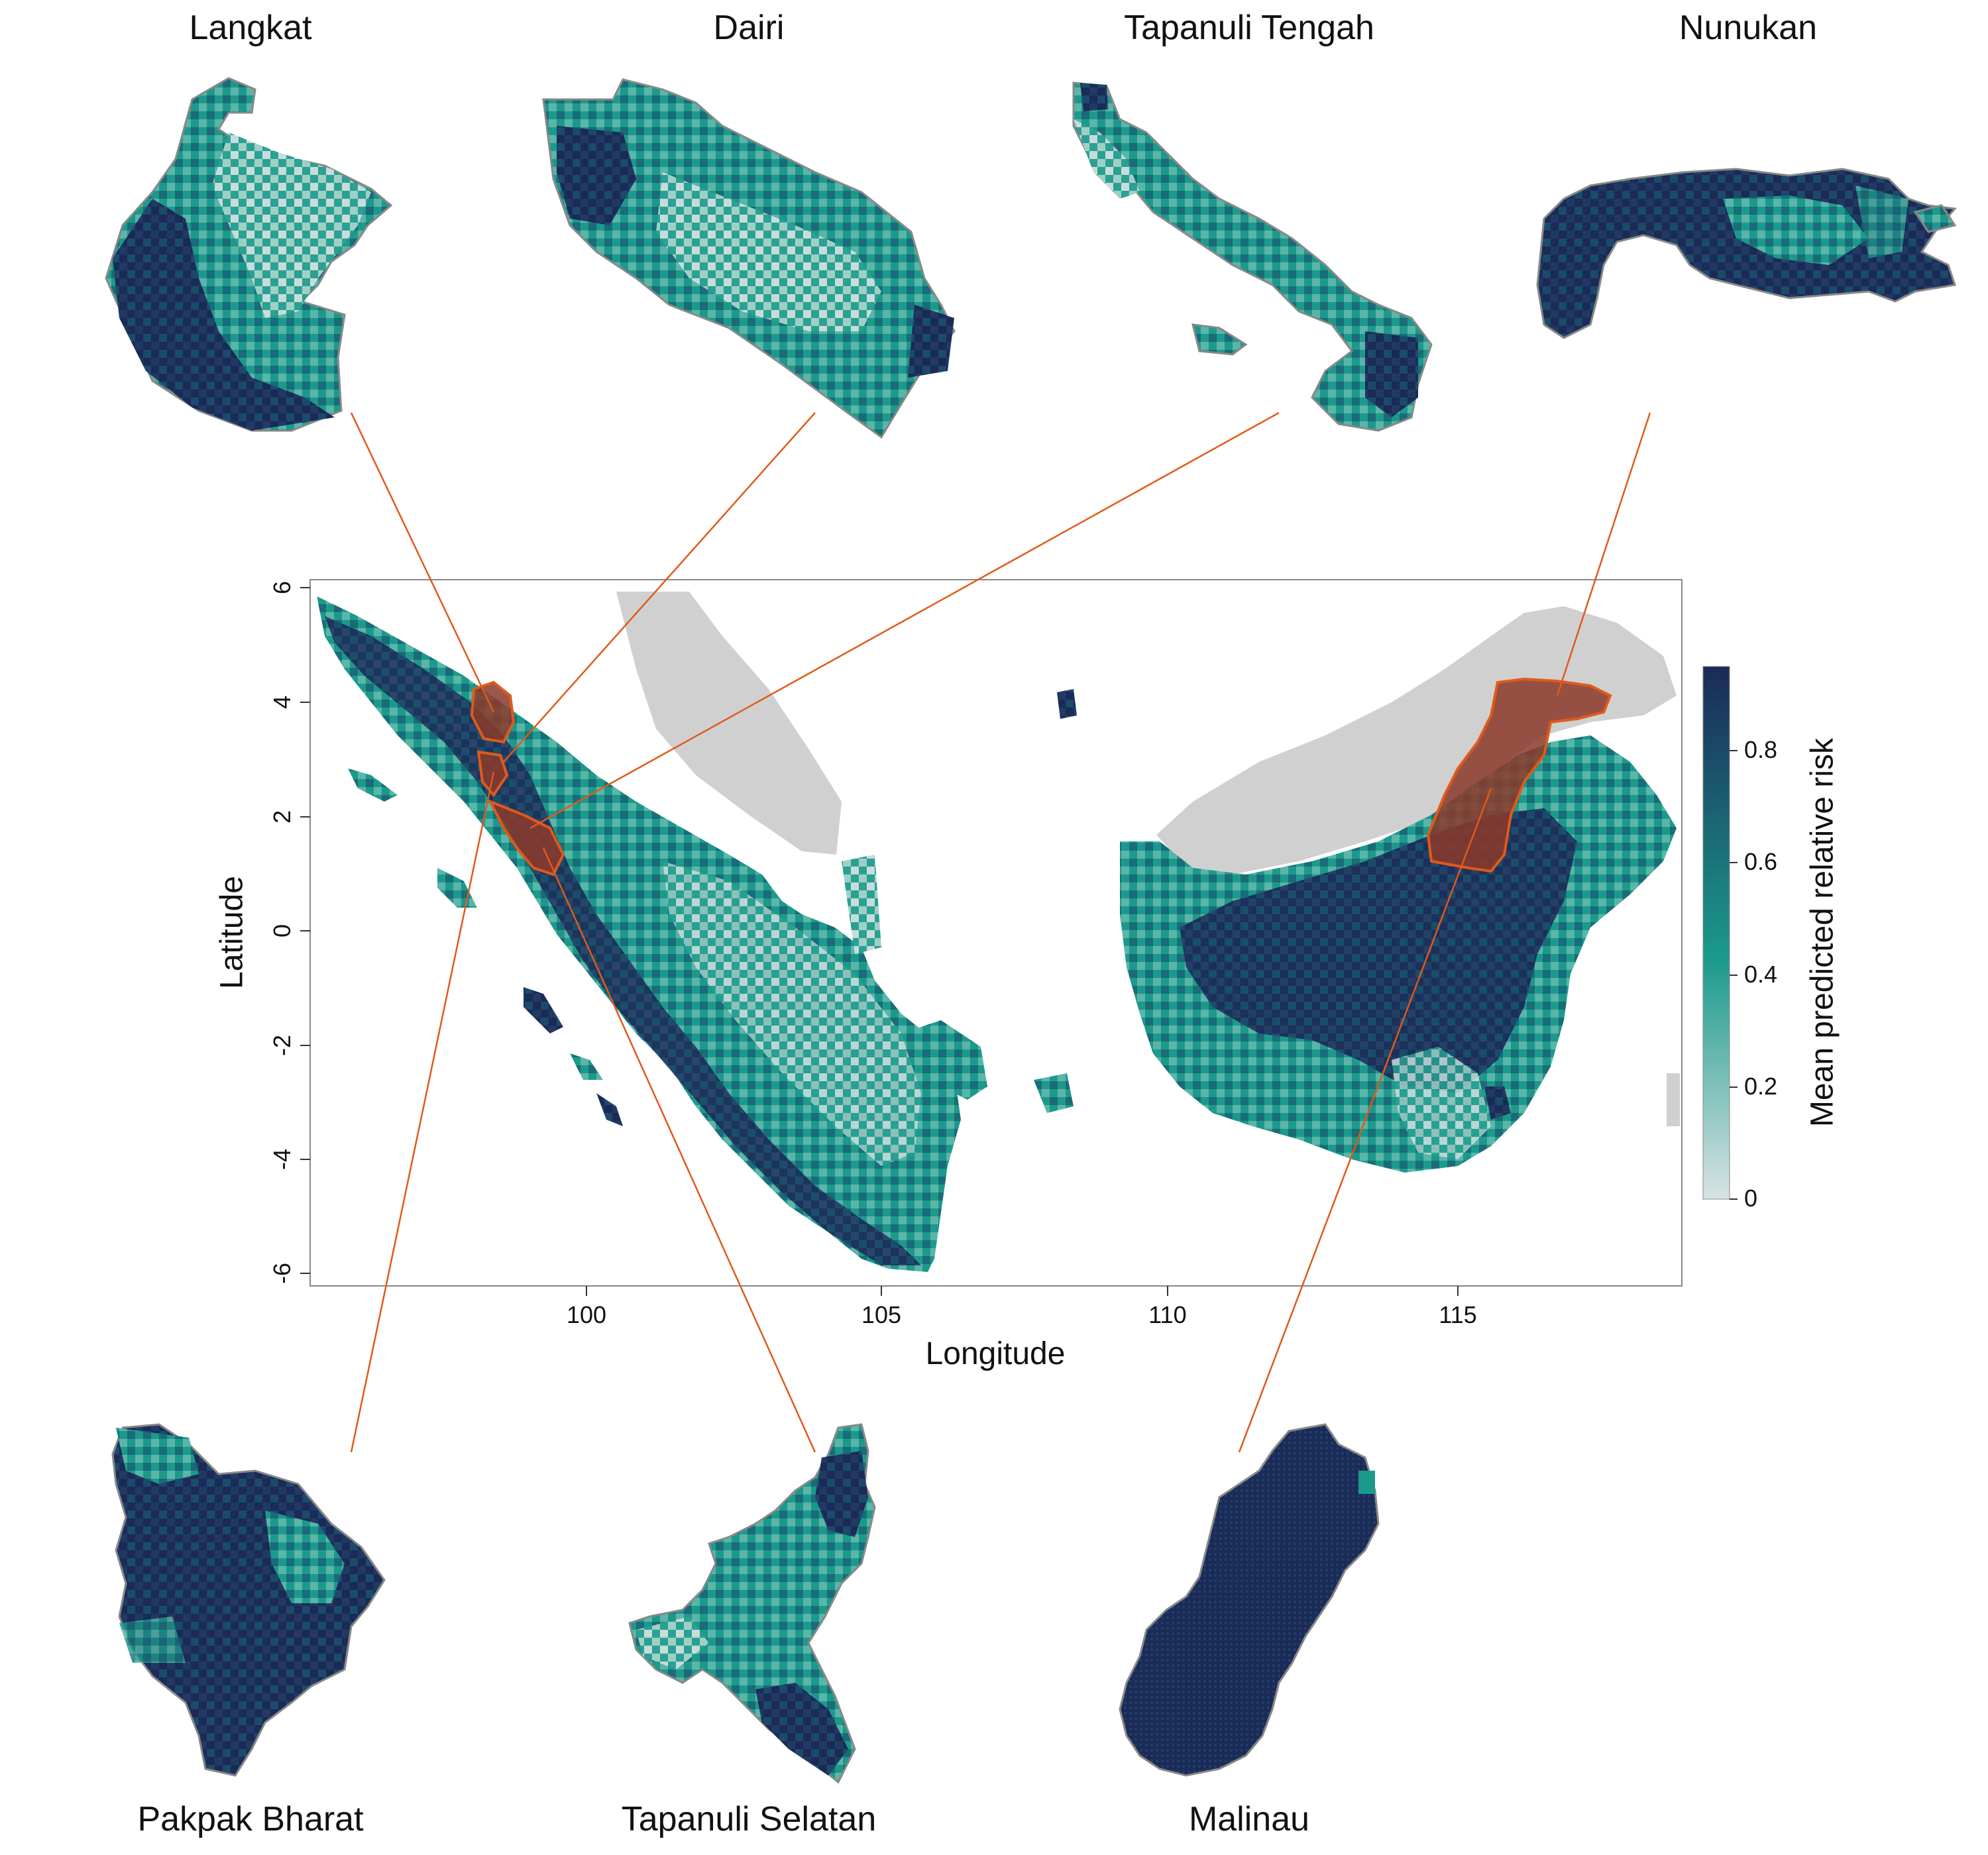  What do you see at coordinates (422, 1112) in the screenshot?
I see `leader-pakpak-bharat` at bounding box center [422, 1112].